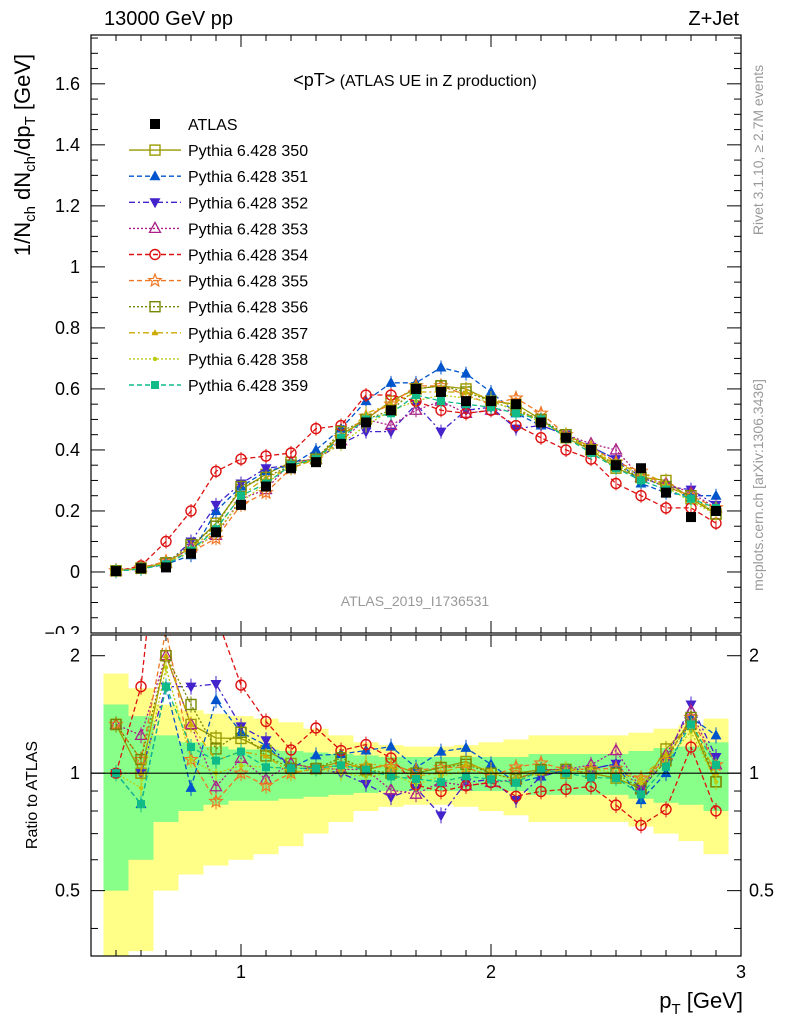 The image size is (786, 1024). Describe the element at coordinates (248, 177) in the screenshot. I see `legend-label: Pythia 6.428 351` at that location.